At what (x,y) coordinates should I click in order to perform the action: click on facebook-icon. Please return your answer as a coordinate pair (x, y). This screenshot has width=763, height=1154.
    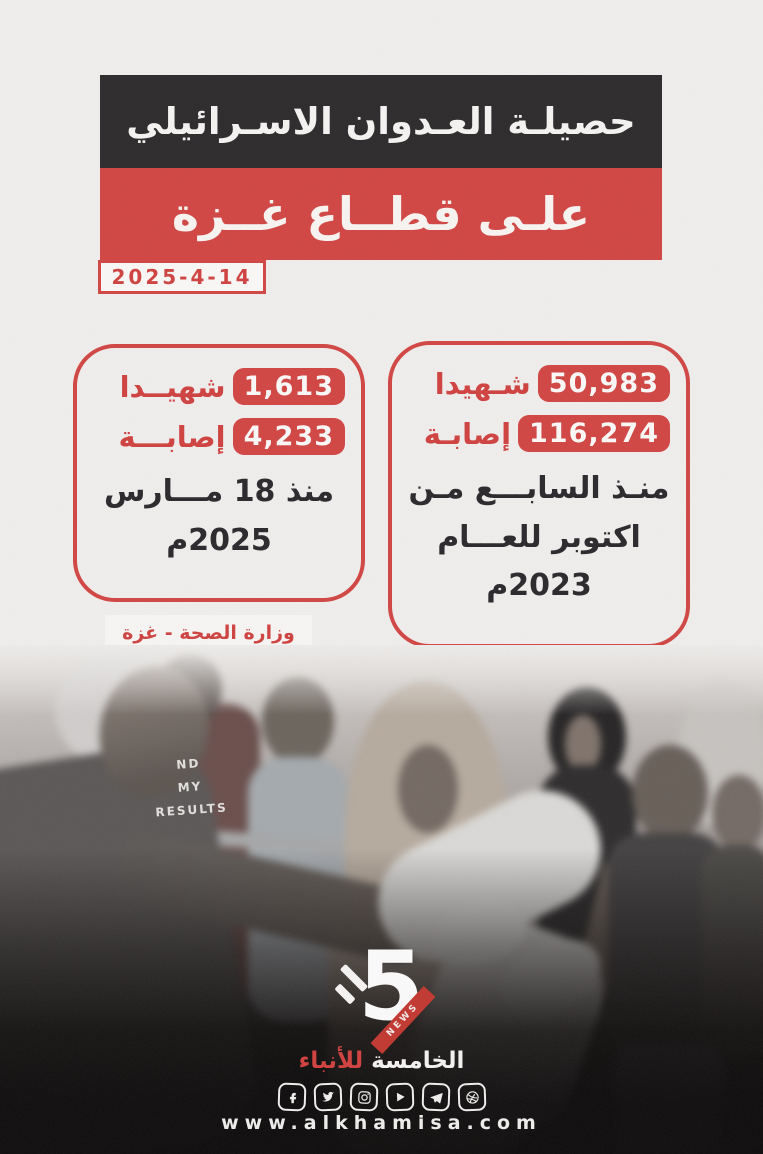
    Looking at the image, I should click on (291, 1097).